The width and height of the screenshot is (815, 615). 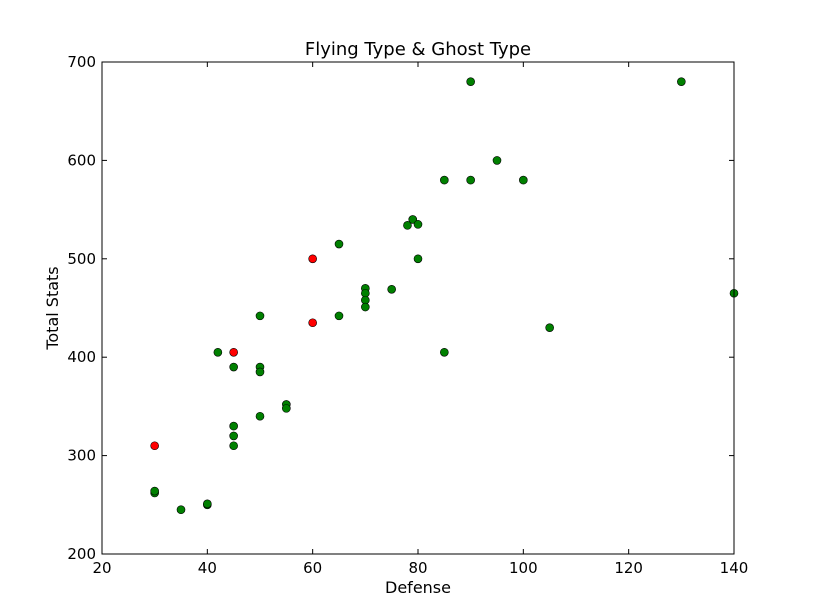 I want to click on x-axis-label: Defense, so click(x=418, y=587).